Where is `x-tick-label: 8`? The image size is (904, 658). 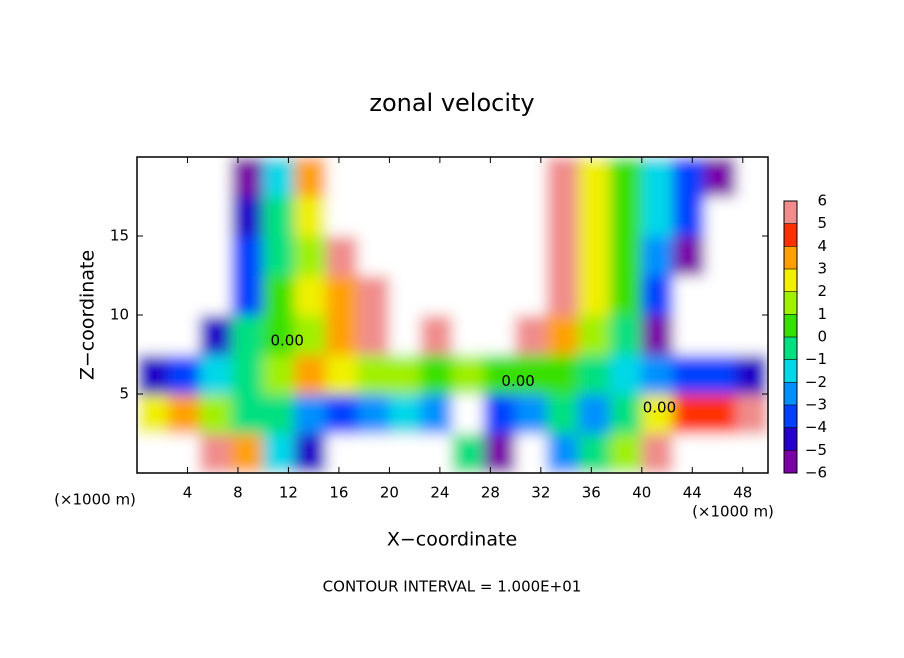
x-tick-label: 8 is located at coordinates (238, 493).